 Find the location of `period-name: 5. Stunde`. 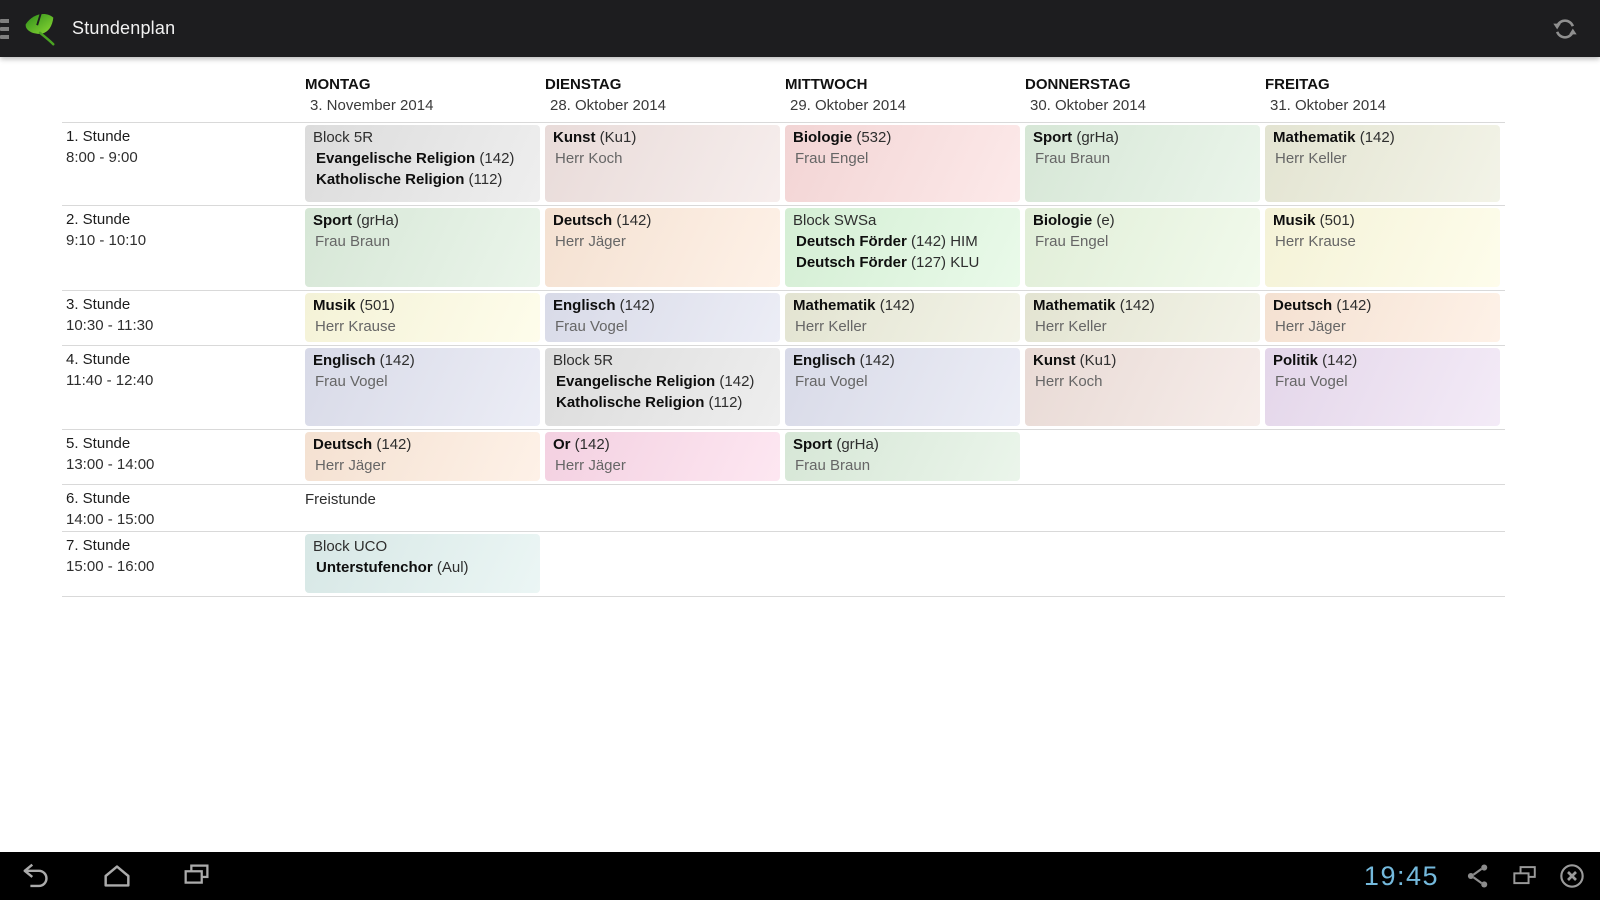

period-name: 5. Stunde is located at coordinates (98, 443).